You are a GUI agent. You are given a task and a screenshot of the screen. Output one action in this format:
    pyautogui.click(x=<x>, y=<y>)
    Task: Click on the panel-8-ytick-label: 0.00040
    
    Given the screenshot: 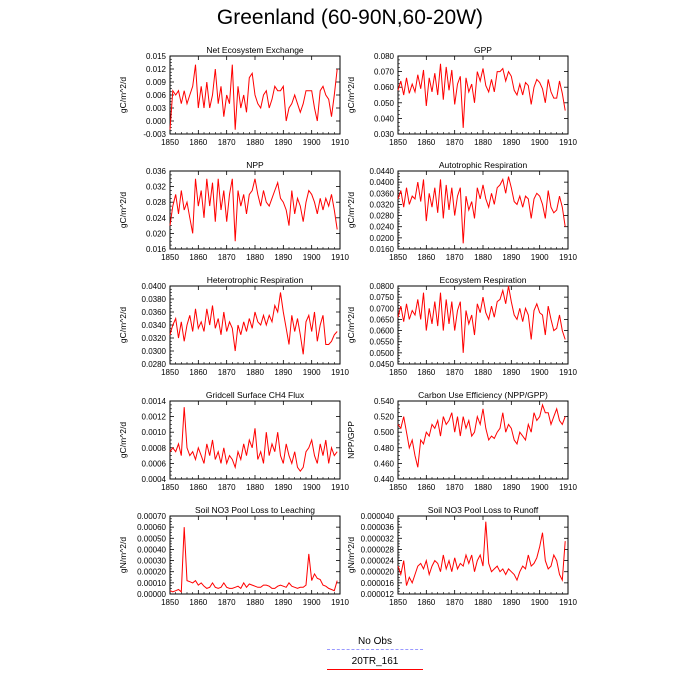 What is the action you would take?
    pyautogui.click(x=151, y=549)
    